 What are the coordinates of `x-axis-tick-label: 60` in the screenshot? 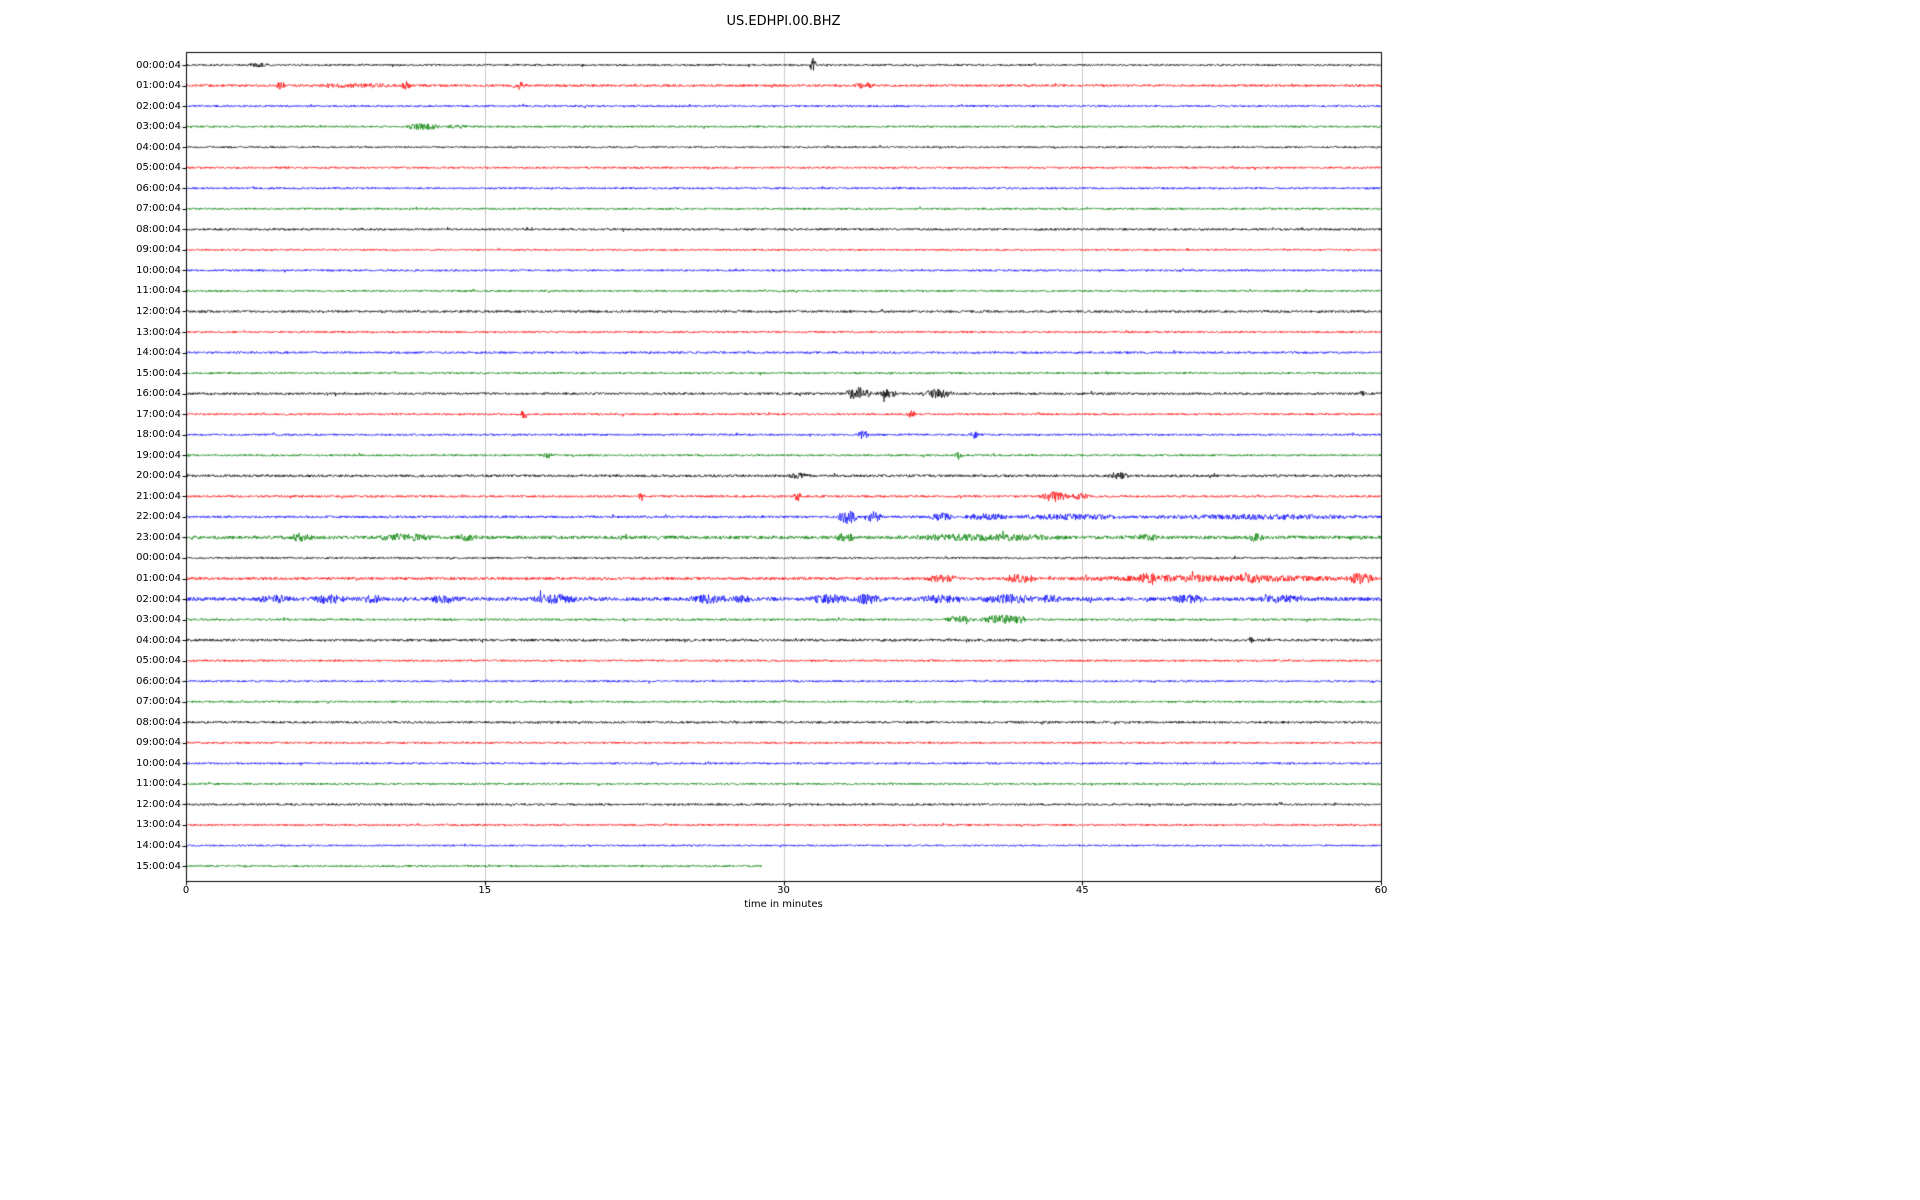 It's located at (1381, 890).